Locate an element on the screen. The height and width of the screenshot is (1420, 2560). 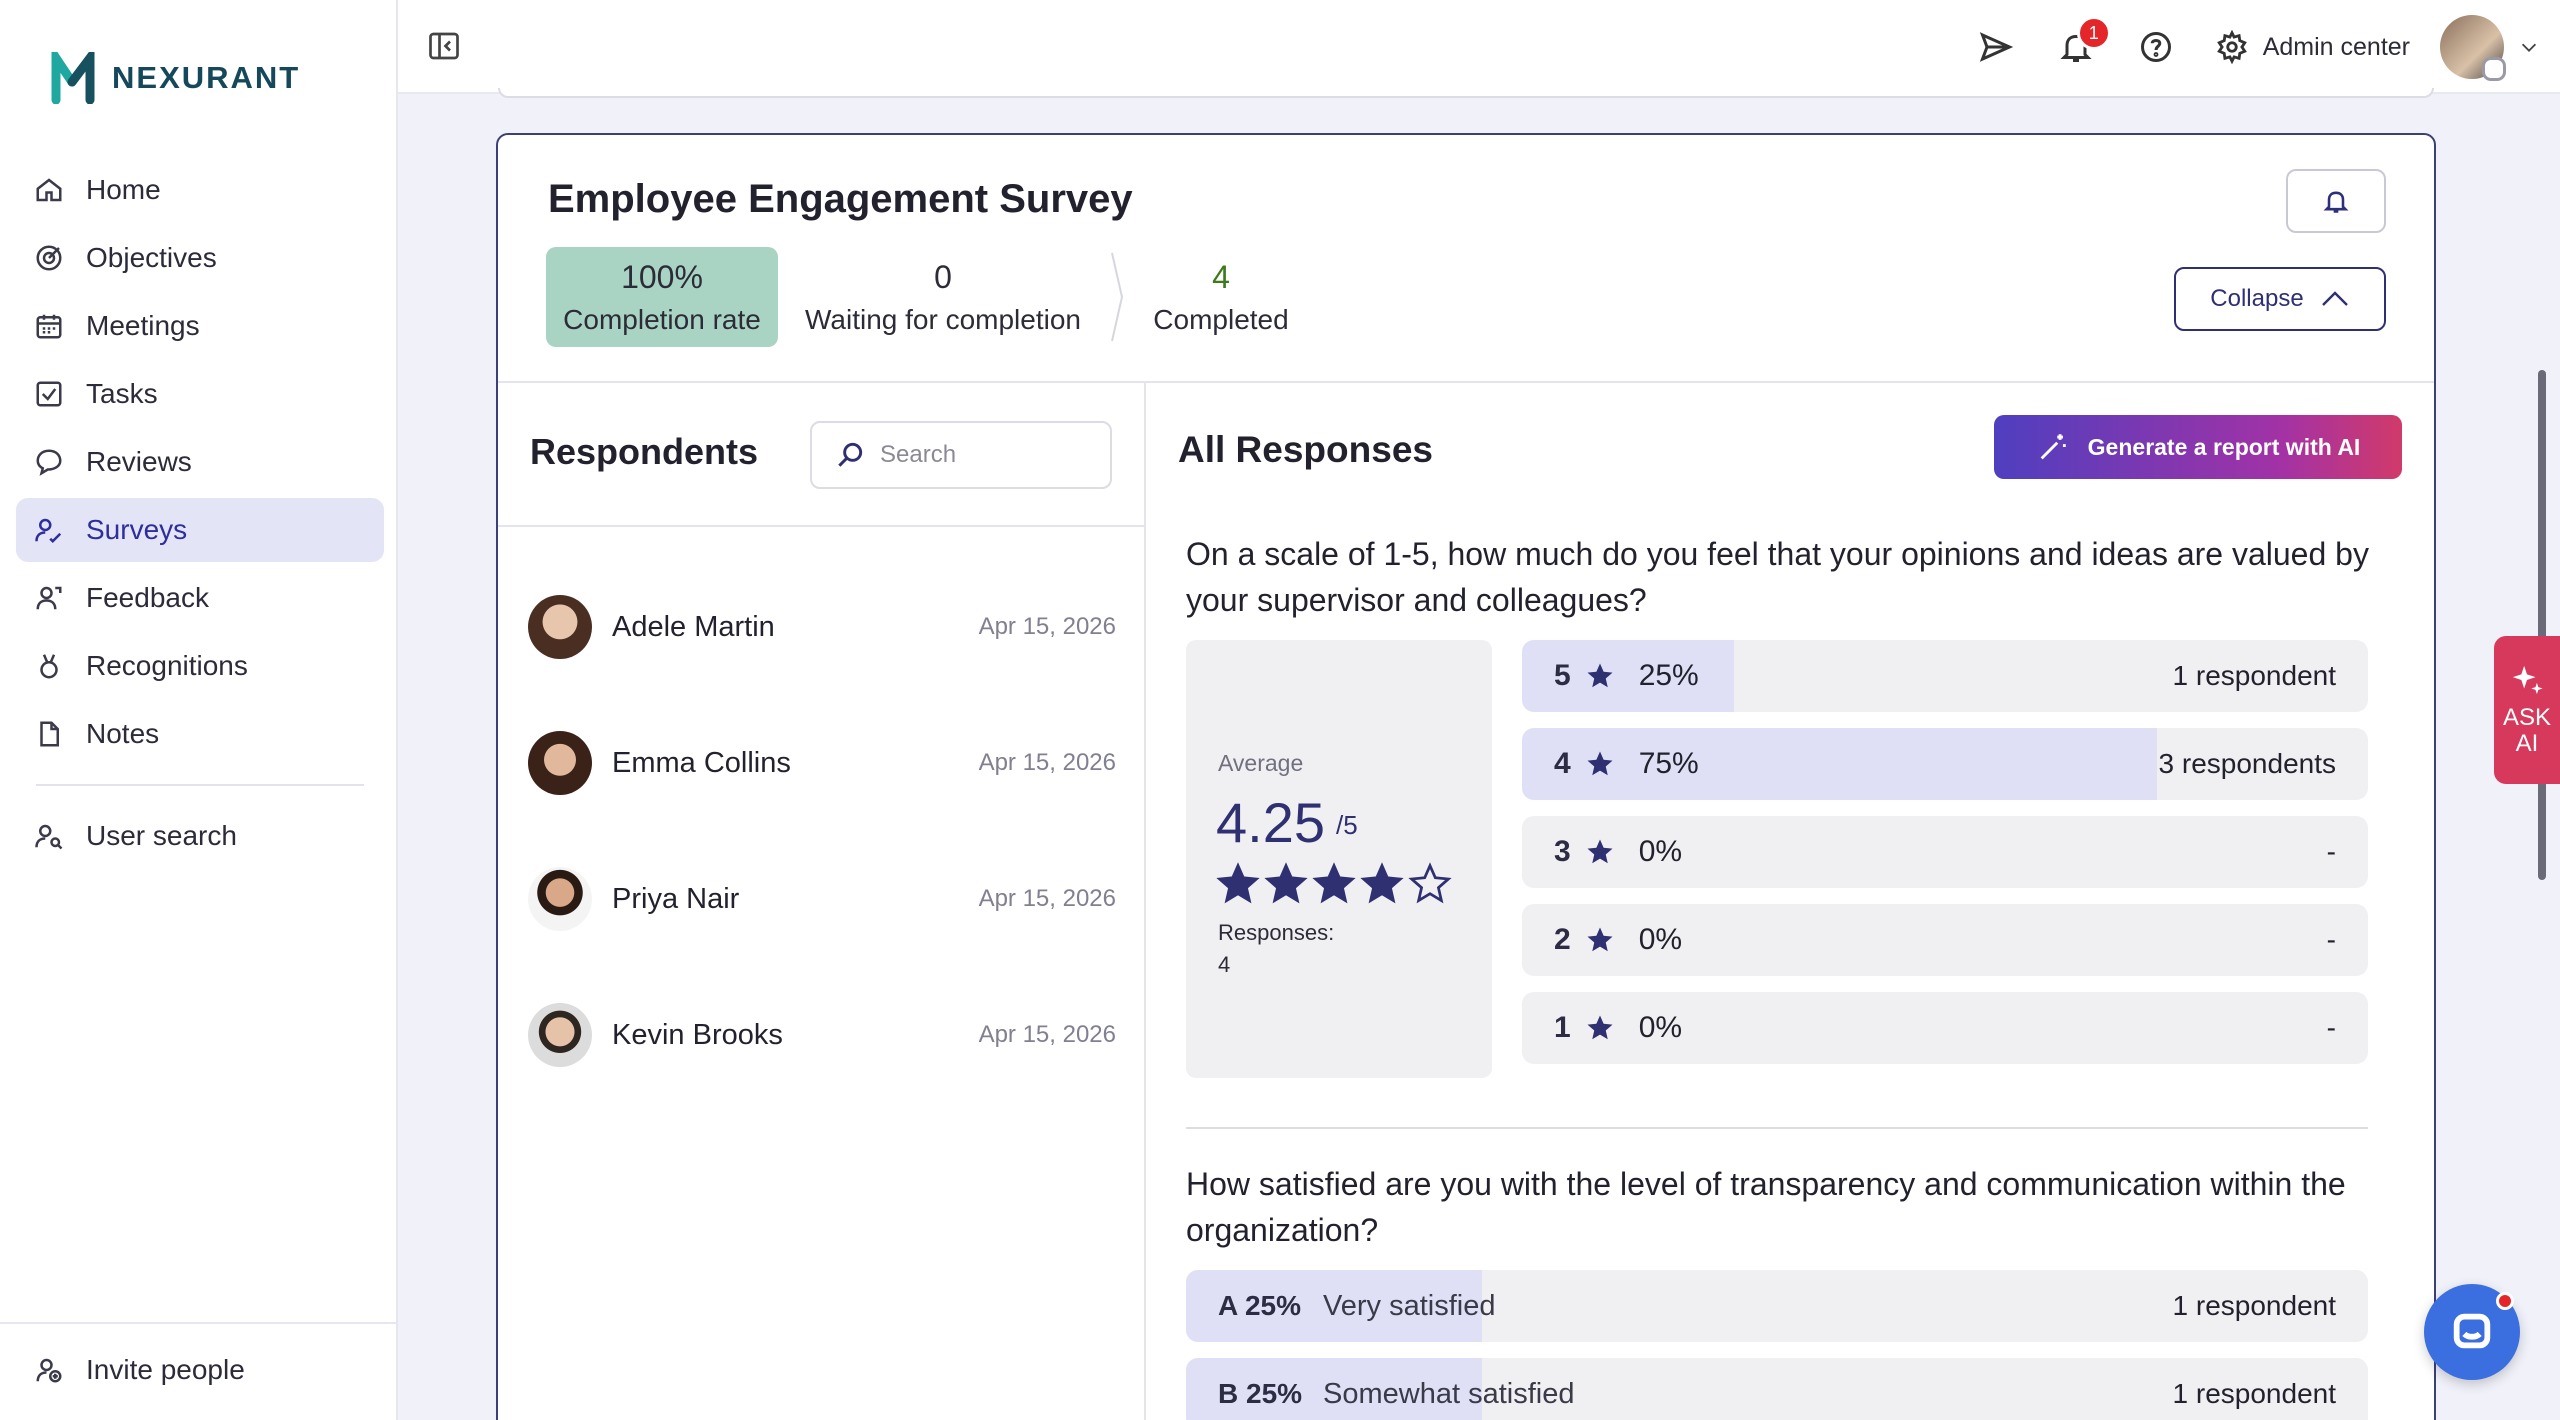
ask-ai-line1: ASK is located at coordinates (2527, 717).